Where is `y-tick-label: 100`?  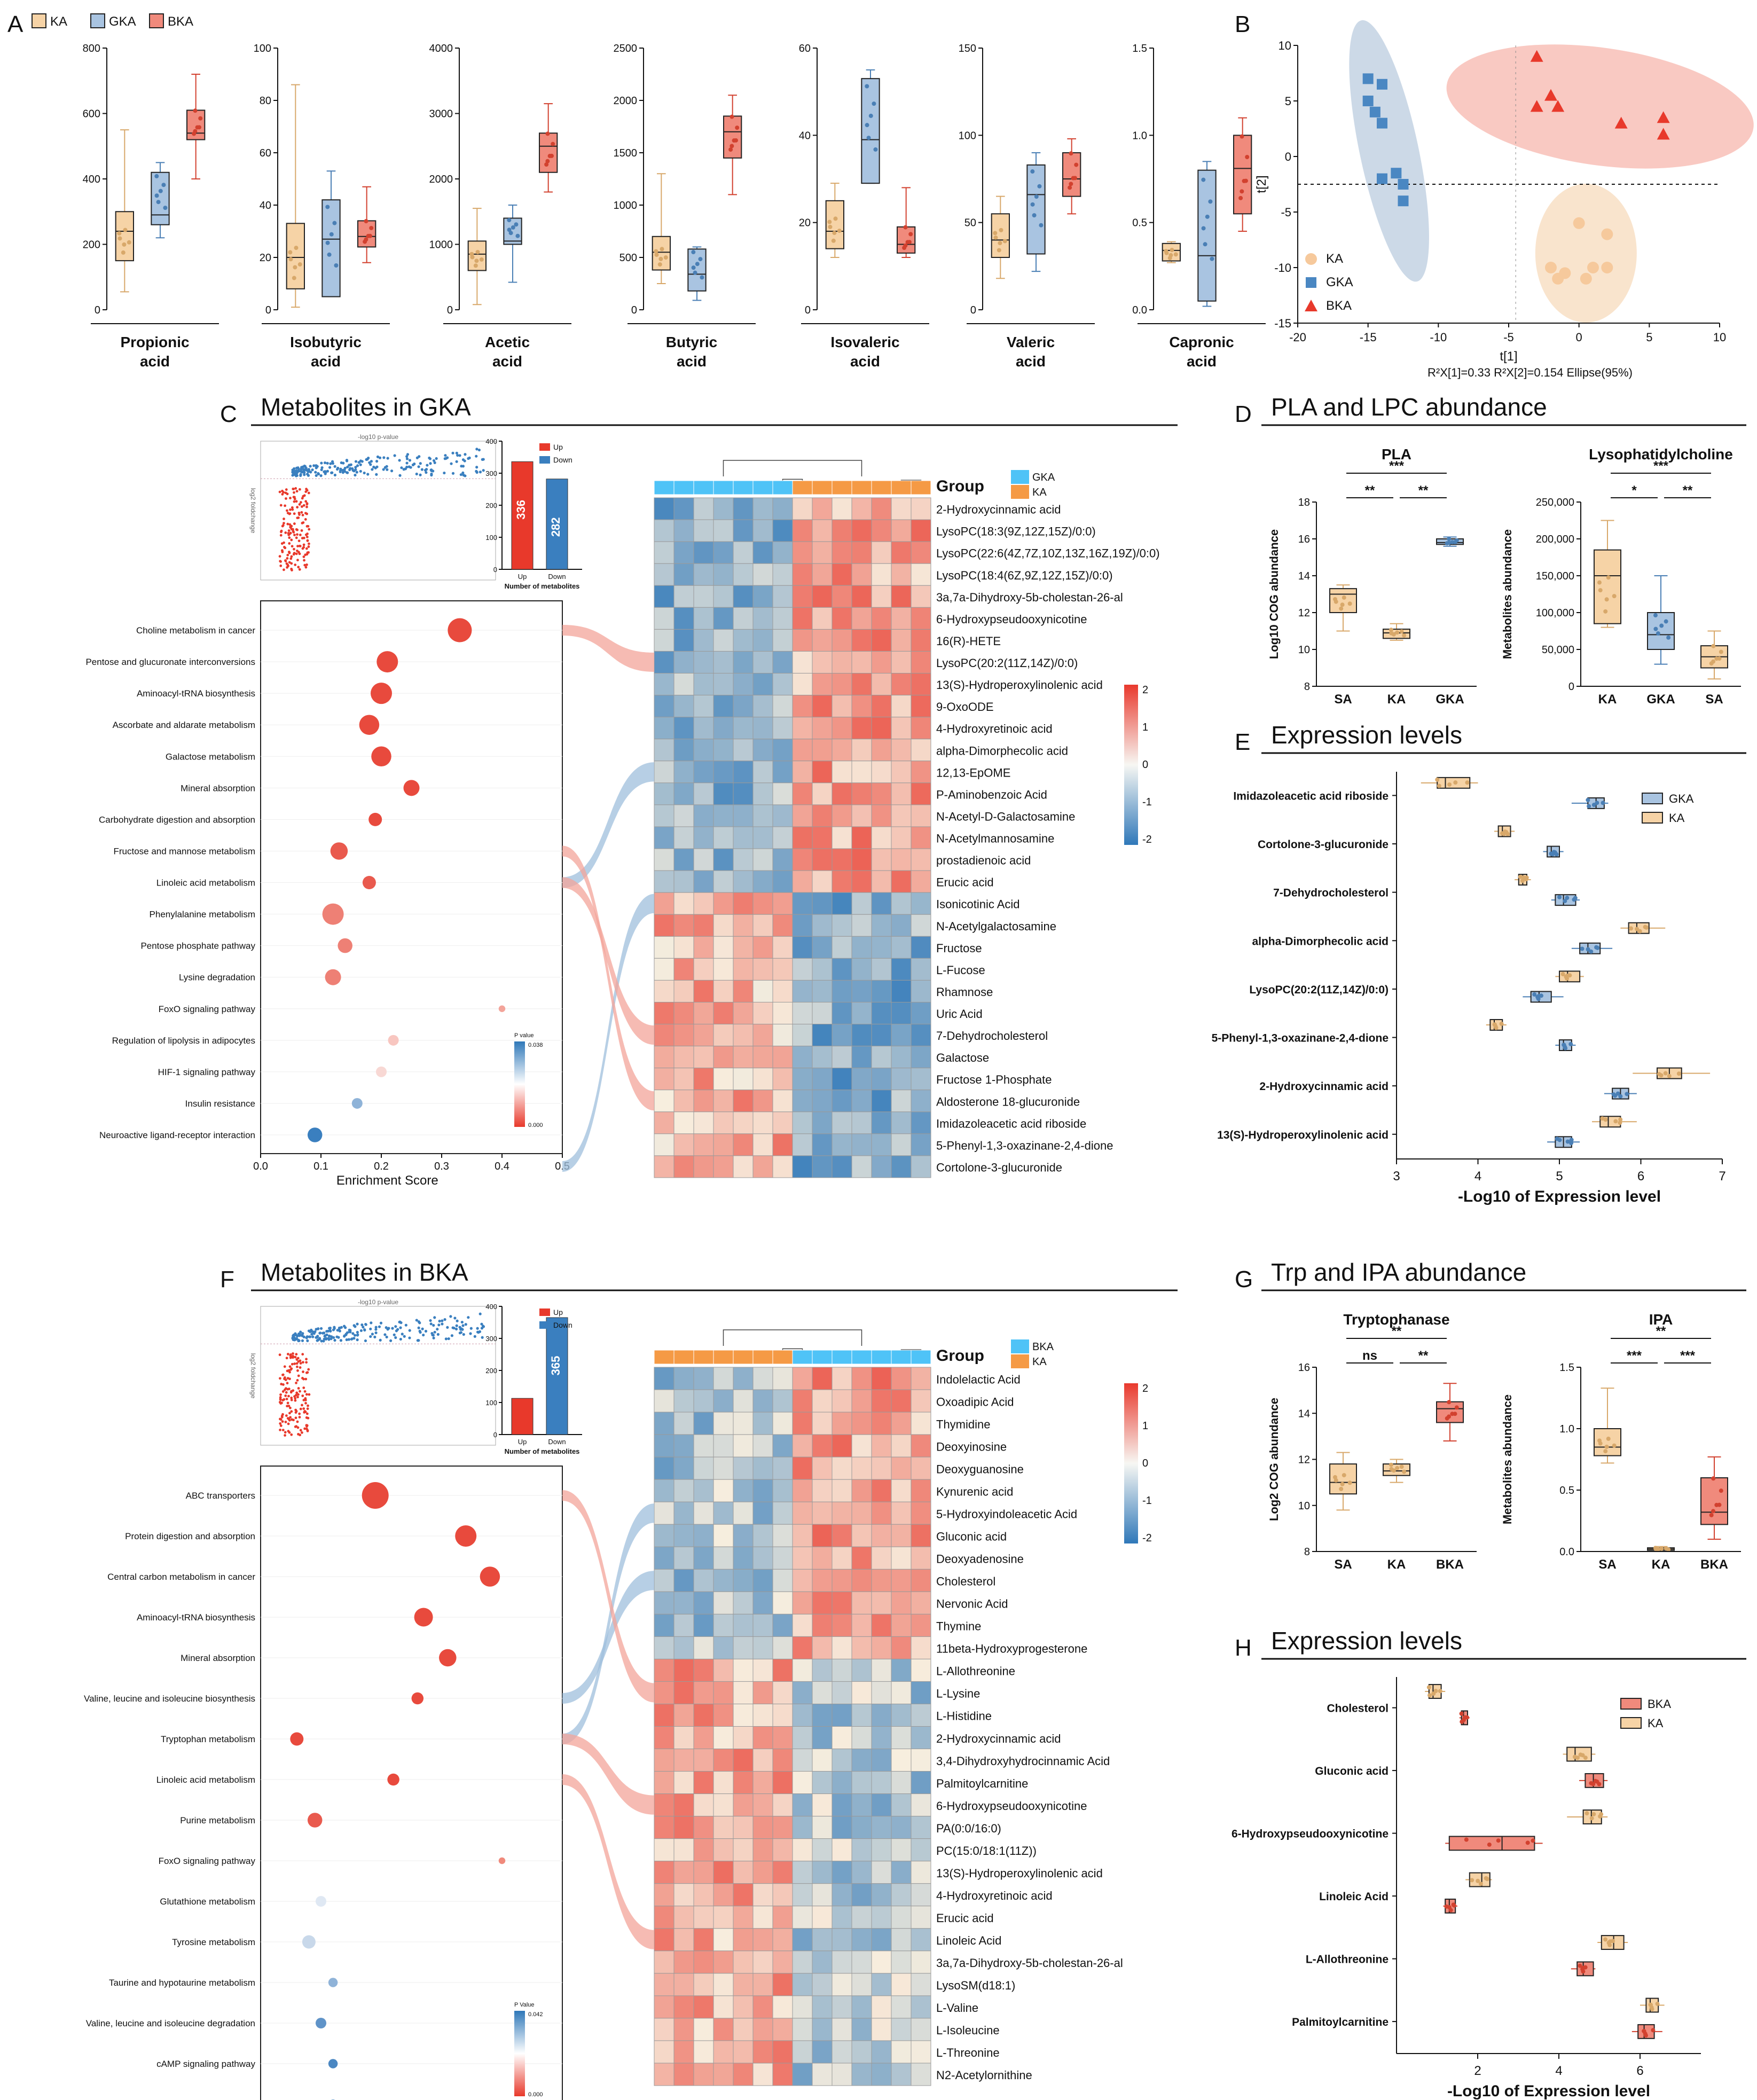
y-tick-label: 100 is located at coordinates (262, 48).